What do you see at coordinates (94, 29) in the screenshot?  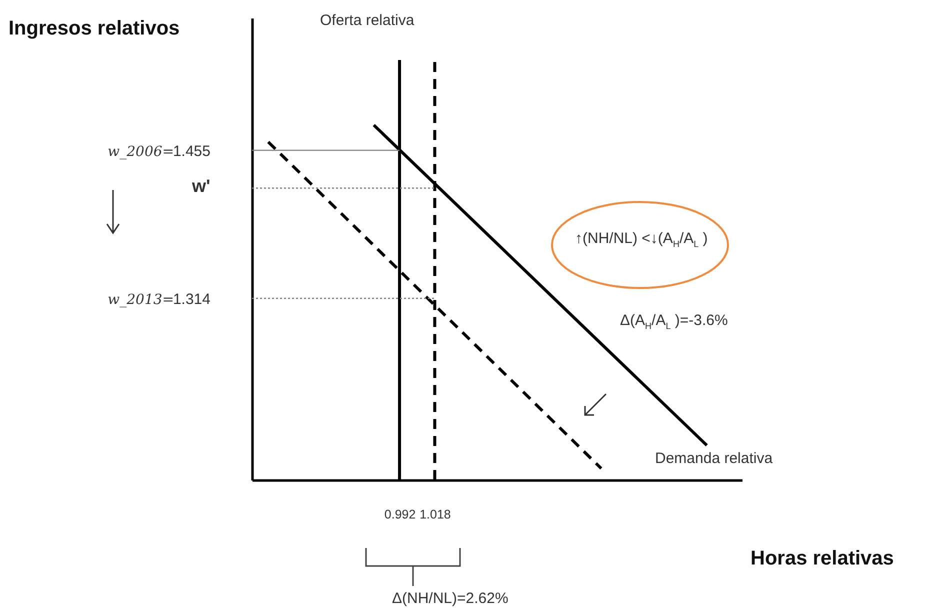 I see `y-axis-title: Ingresos relativos` at bounding box center [94, 29].